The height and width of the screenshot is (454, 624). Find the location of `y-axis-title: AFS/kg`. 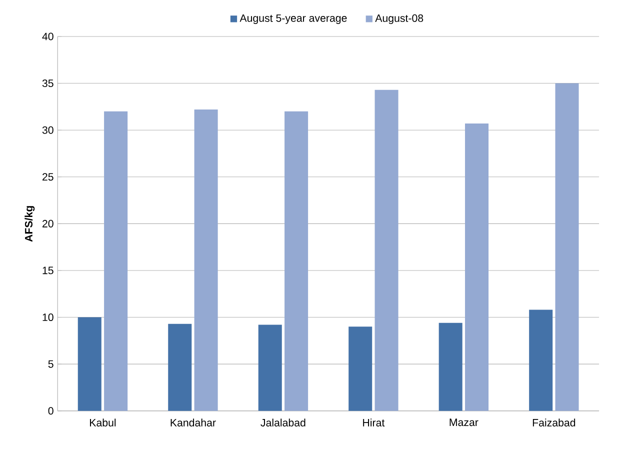

y-axis-title: AFS/kg is located at coordinates (29, 224).